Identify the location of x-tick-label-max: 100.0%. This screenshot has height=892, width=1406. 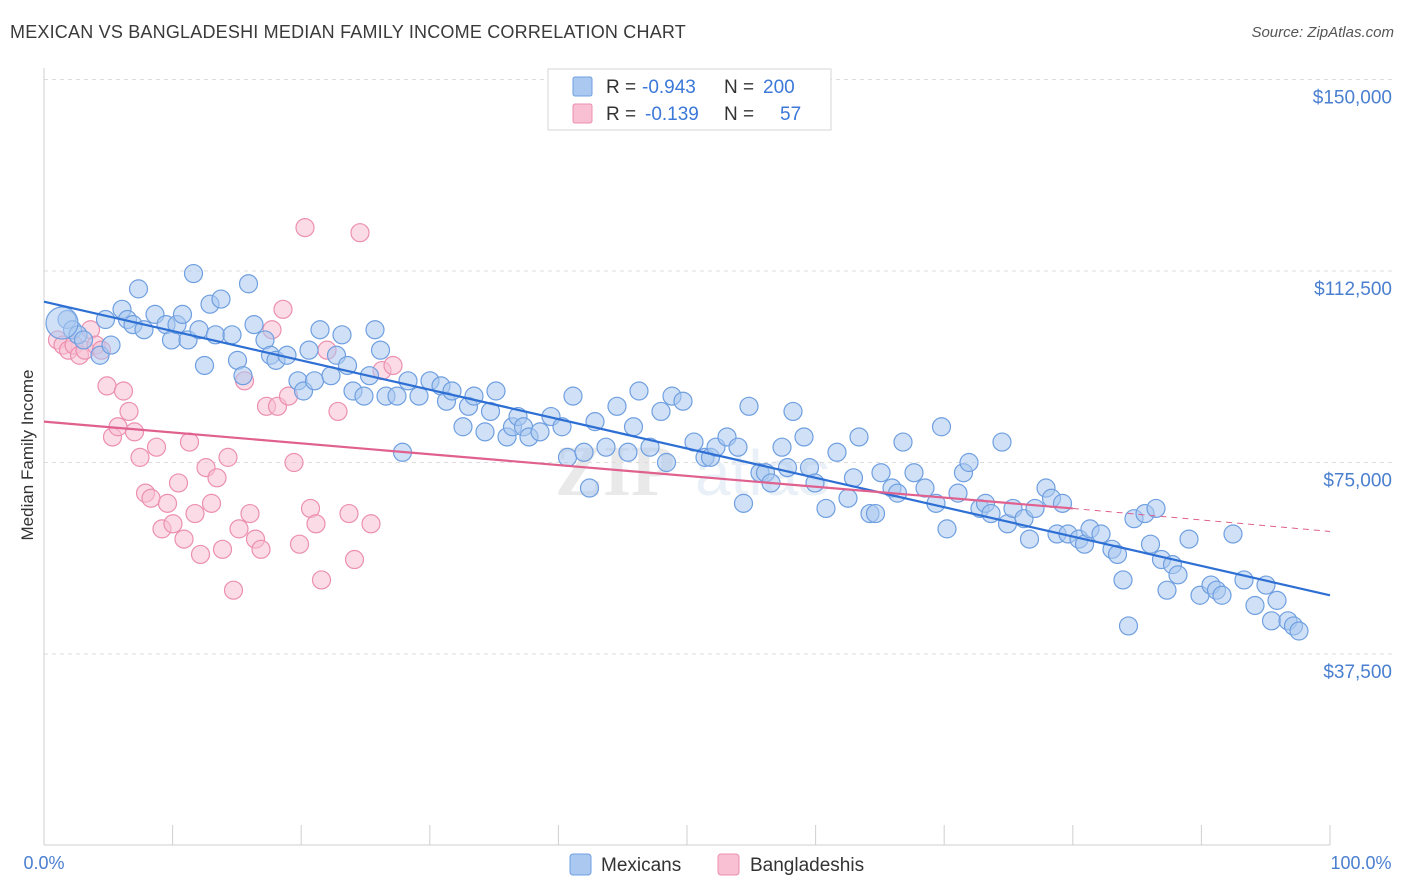
(1360, 863).